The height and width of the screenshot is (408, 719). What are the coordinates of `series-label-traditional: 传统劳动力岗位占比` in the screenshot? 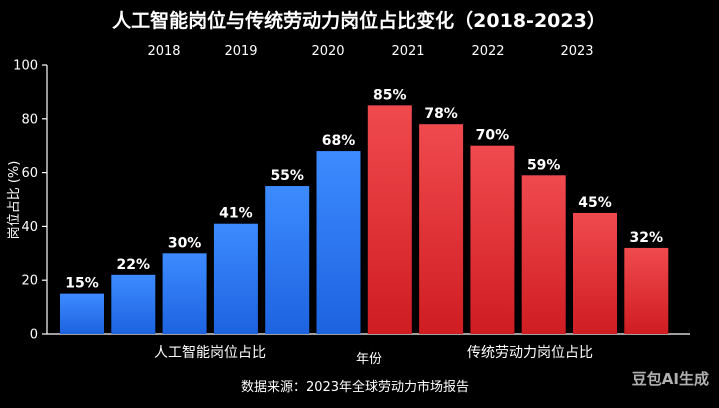 It's located at (530, 353).